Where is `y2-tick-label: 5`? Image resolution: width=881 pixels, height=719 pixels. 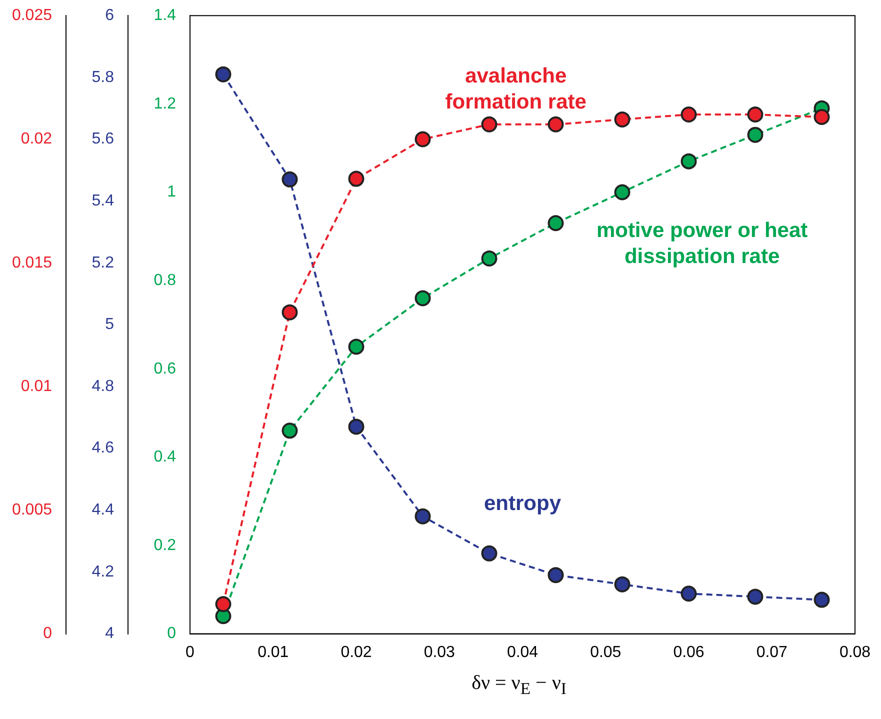
y2-tick-label: 5 is located at coordinates (109, 325).